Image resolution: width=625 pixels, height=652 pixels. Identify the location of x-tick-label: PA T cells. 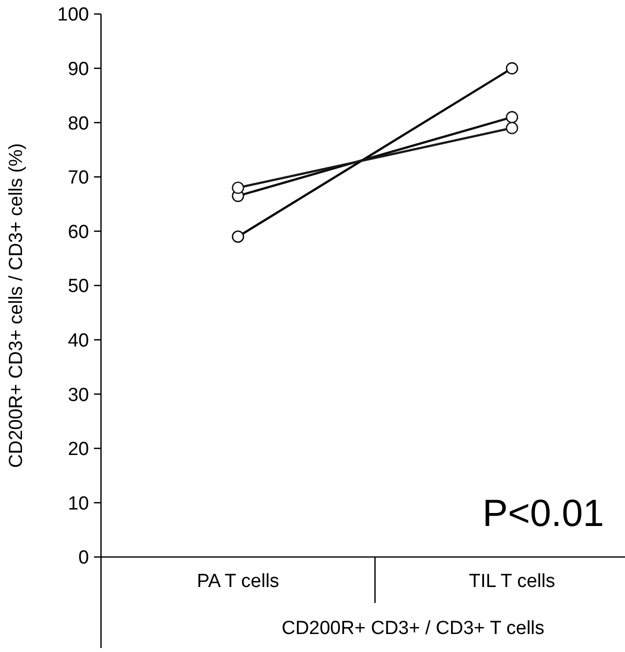
(238, 581).